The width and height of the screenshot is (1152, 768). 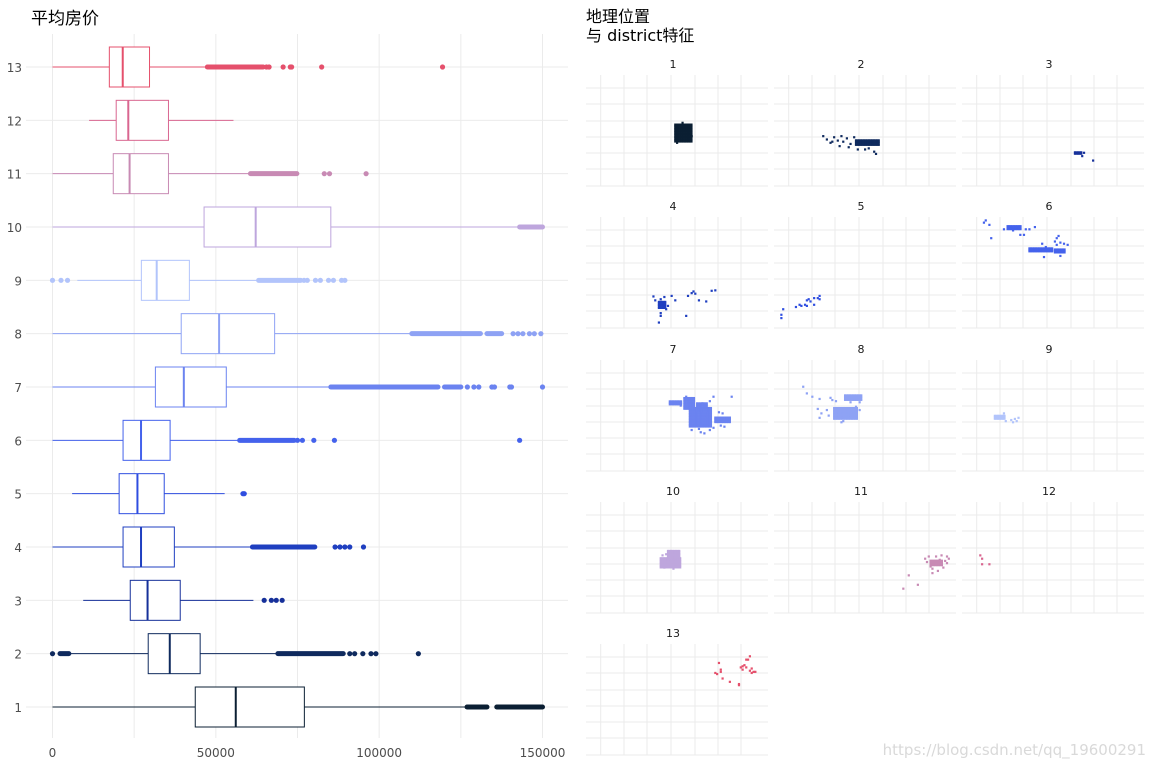 What do you see at coordinates (307, 753) in the screenshot?
I see `boxplot-x-tick-labels: 0 50000 100000 150000` at bounding box center [307, 753].